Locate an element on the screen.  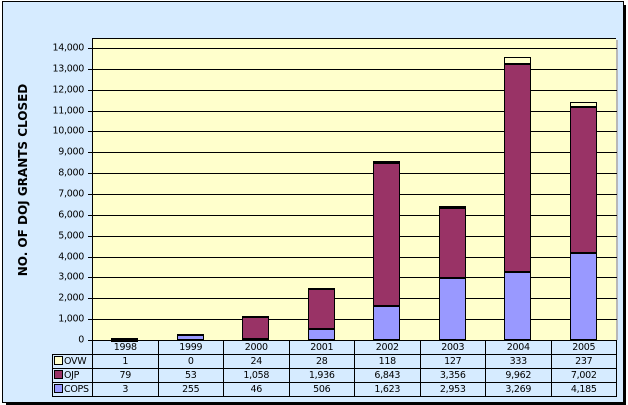
y-tick-label: 4,000 is located at coordinates (71, 257).